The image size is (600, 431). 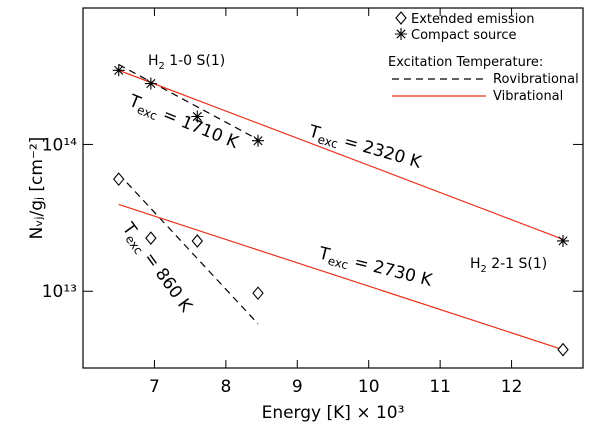 What do you see at coordinates (225, 387) in the screenshot?
I see `x-tick-label: 8` at bounding box center [225, 387].